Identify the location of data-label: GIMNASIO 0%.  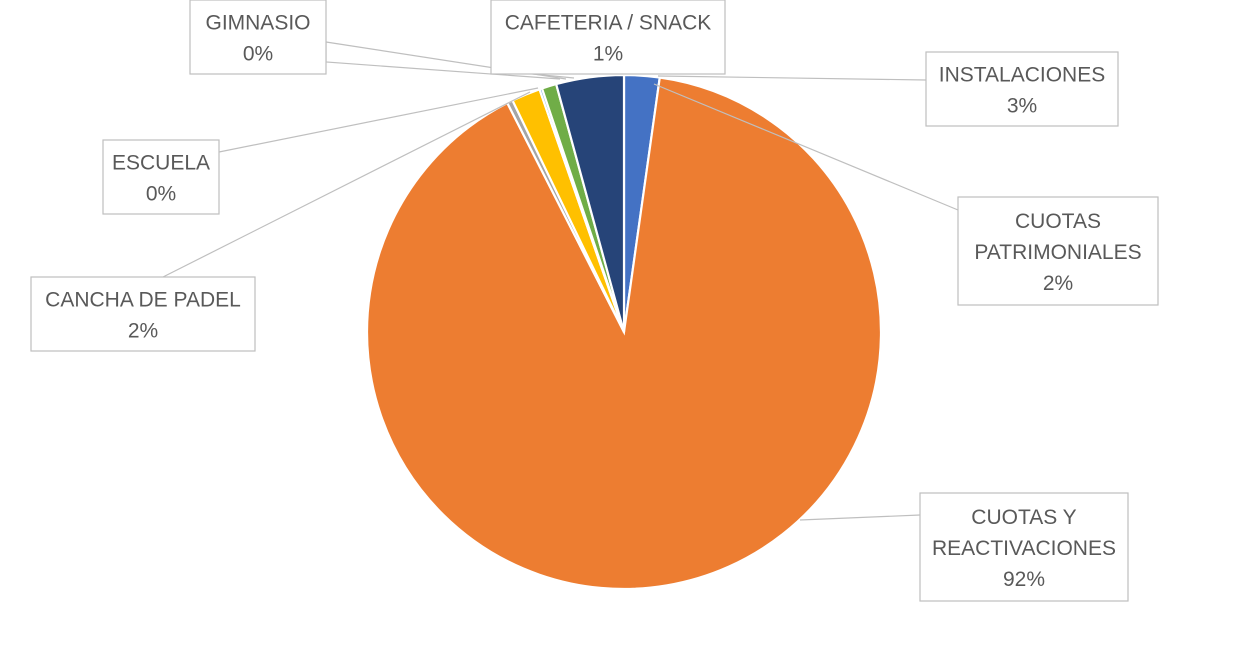
(258, 37).